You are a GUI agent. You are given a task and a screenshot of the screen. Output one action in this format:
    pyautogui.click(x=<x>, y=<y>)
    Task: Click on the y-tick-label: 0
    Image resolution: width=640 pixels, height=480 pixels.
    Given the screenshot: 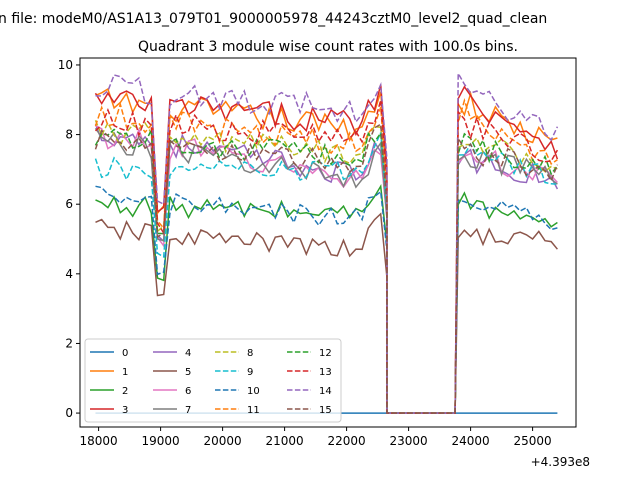 What is the action you would take?
    pyautogui.click(x=69, y=413)
    